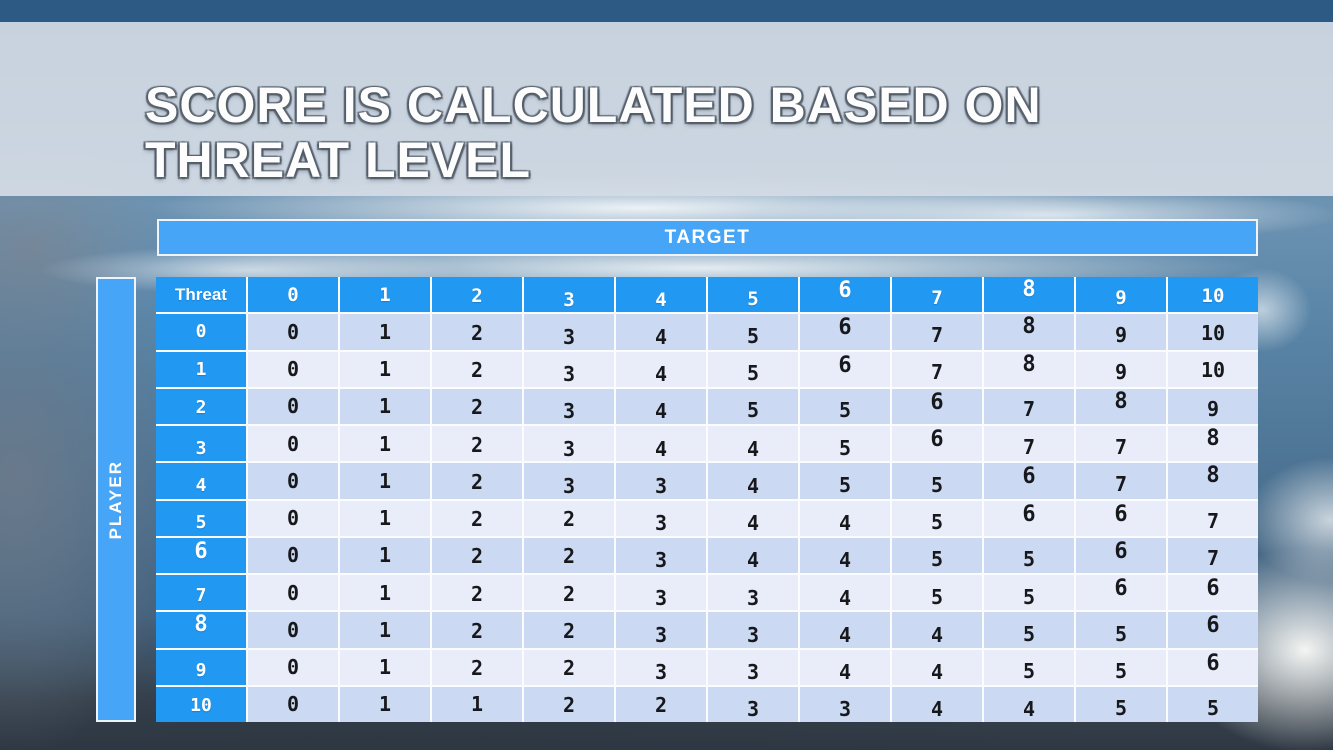 The image size is (1333, 750). What do you see at coordinates (1213, 439) in the screenshot?
I see `score-cell-r3-c10-text: 8` at bounding box center [1213, 439].